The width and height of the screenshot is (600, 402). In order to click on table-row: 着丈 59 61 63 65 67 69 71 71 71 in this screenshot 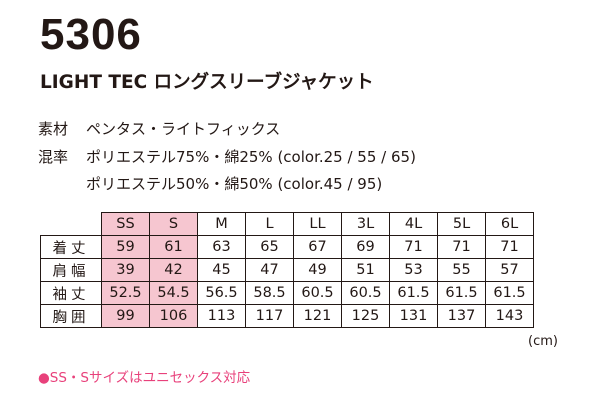, I will do `click(287, 247)`.